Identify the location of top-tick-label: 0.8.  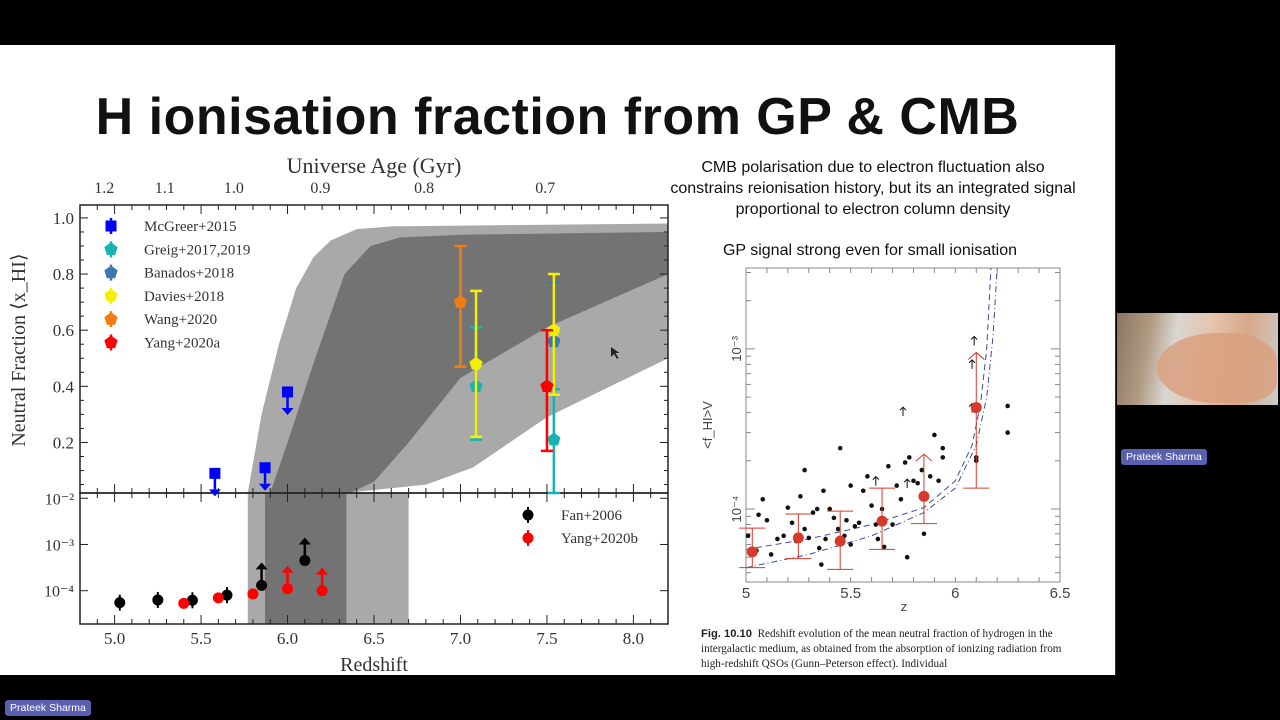
(424, 188).